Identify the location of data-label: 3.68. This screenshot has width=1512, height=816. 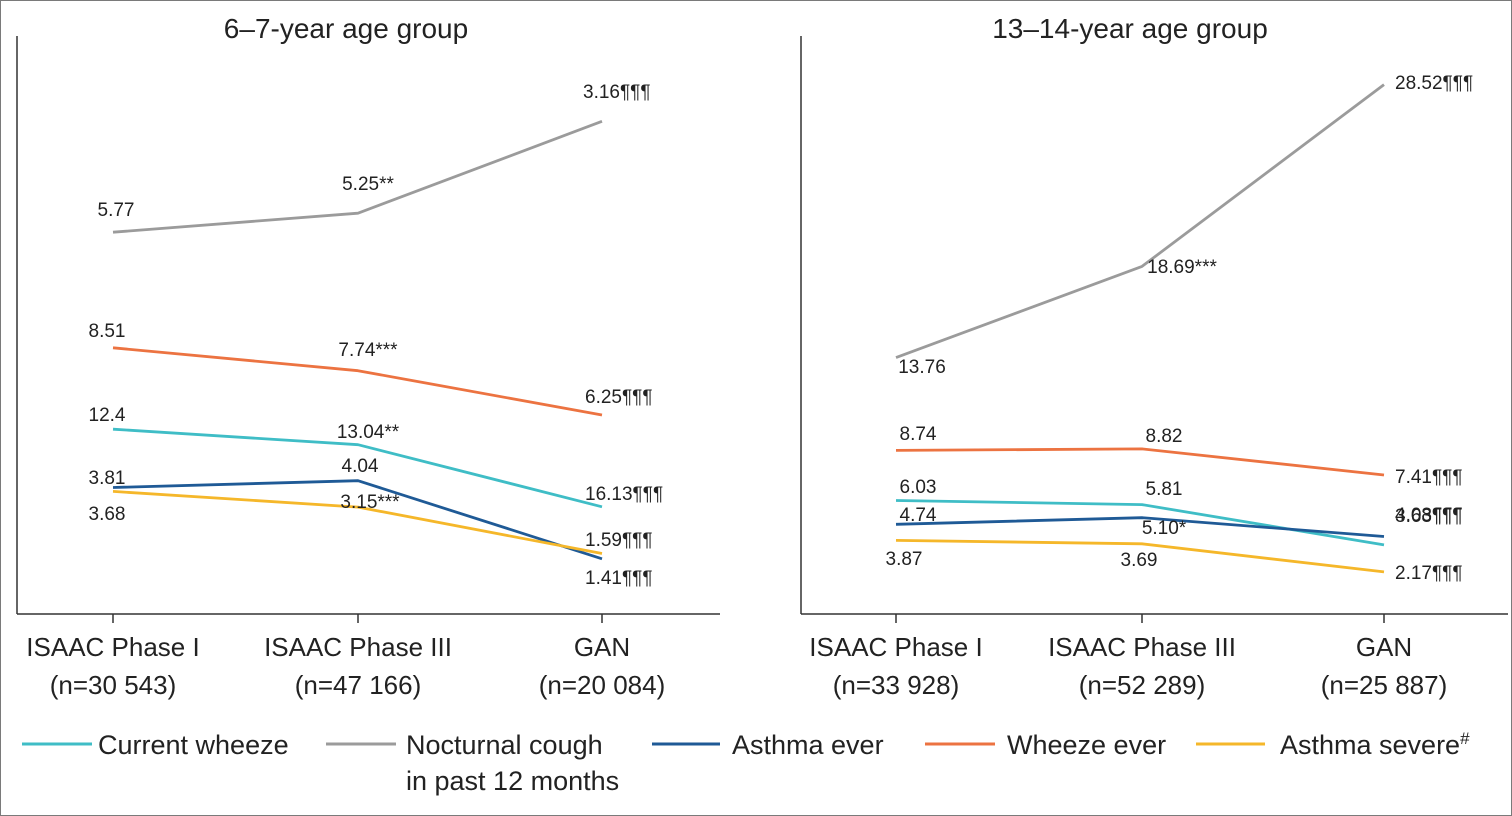
(107, 514).